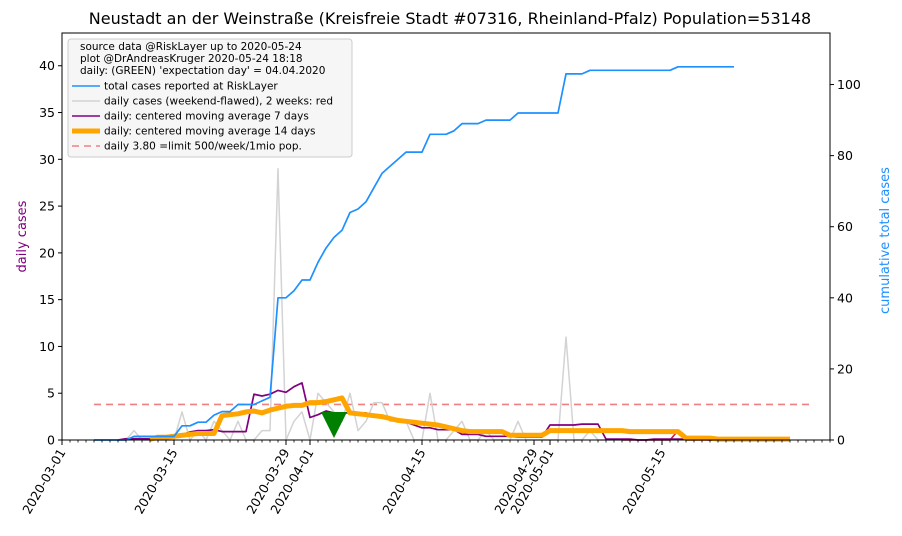 Image resolution: width=902 pixels, height=536 pixels. I want to click on y-tick-label-left: 10, so click(47, 346).